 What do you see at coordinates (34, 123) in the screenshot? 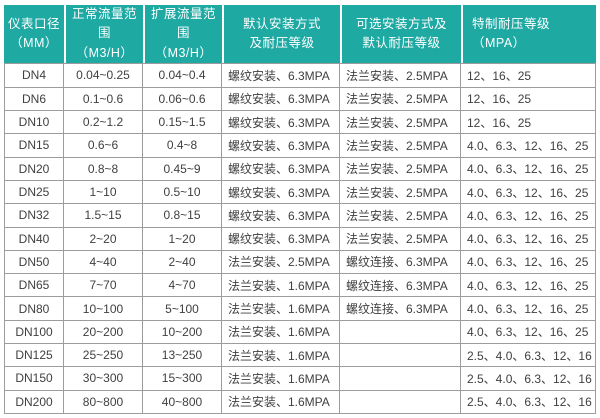
I see `cell-diameter: DN10` at bounding box center [34, 123].